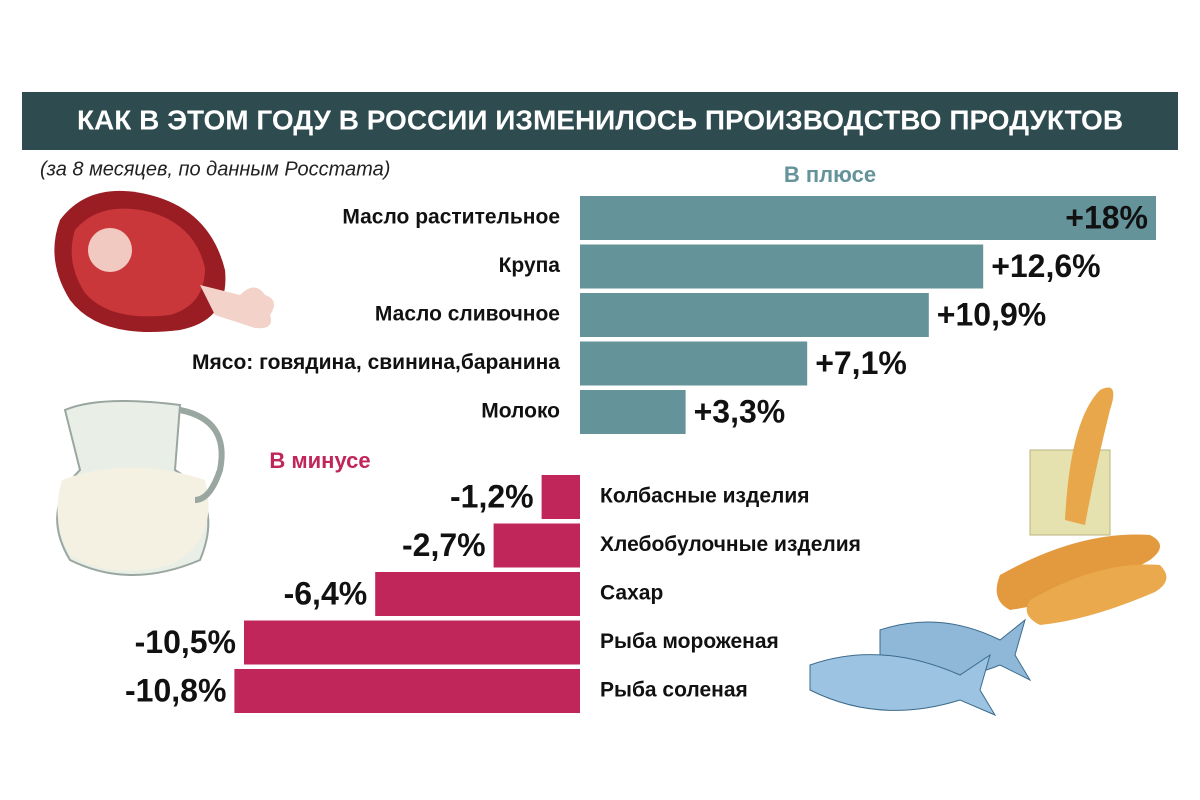  Describe the element at coordinates (140, 488) in the screenshot. I see `jug-illustration` at that location.